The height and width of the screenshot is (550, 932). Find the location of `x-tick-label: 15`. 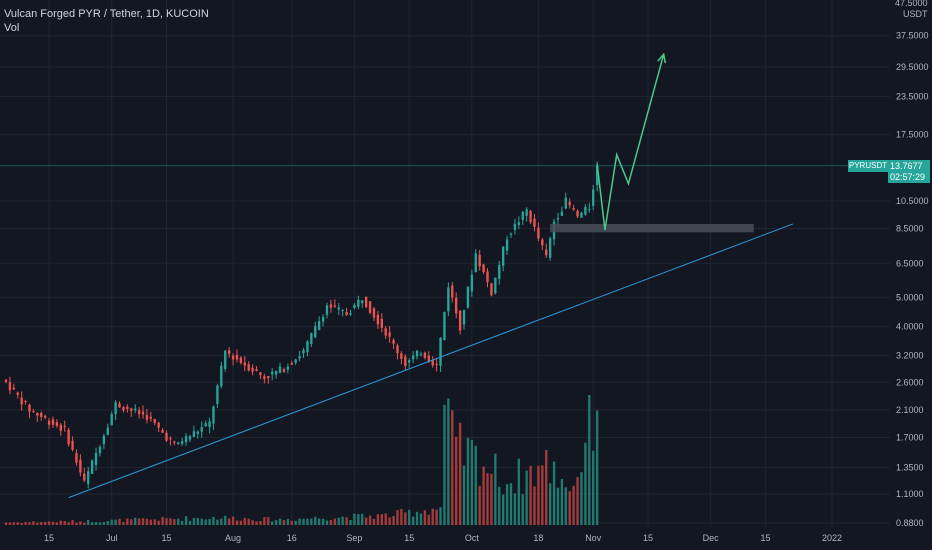

x-tick-label: 15 is located at coordinates (765, 538).